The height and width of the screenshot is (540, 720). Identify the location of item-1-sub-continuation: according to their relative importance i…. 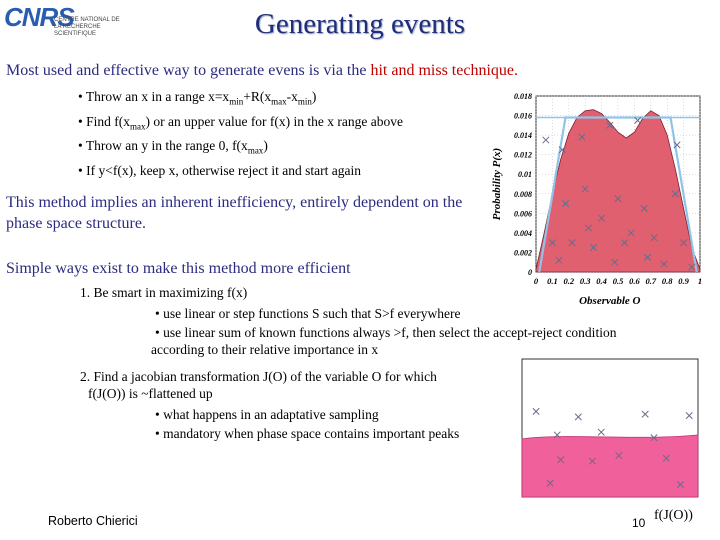
(265, 349).